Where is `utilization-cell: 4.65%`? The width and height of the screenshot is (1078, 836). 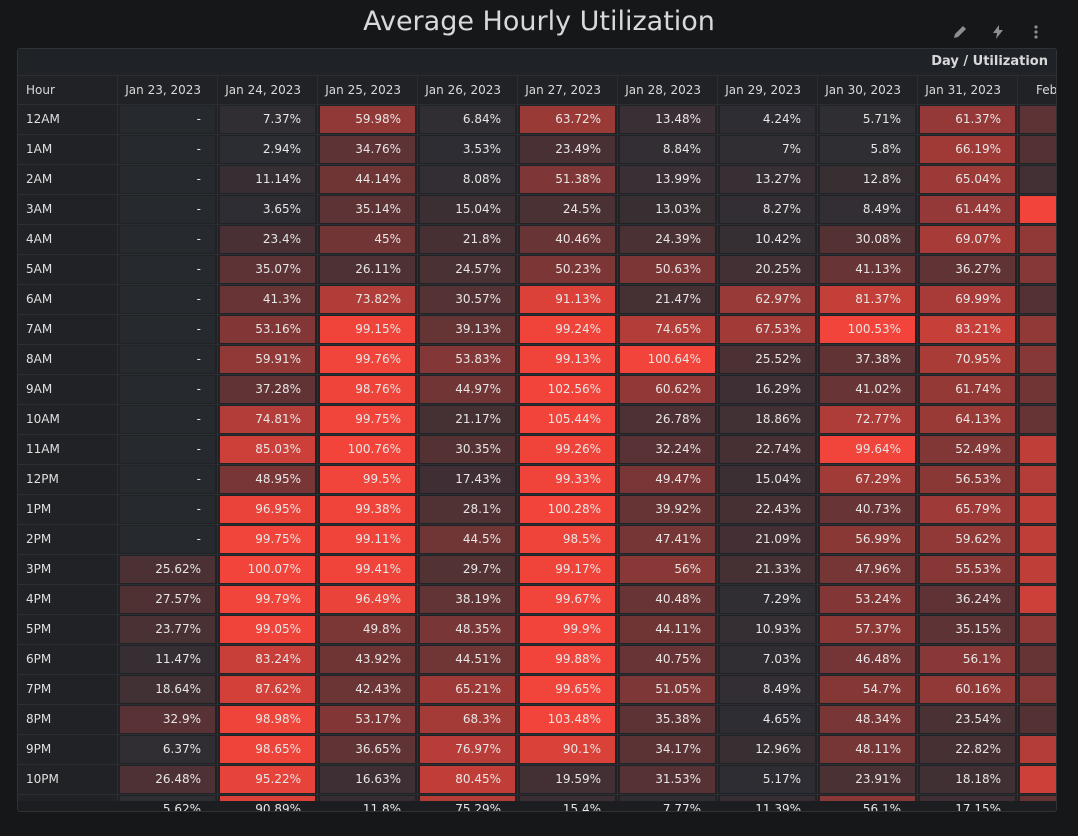
utilization-cell: 4.65% is located at coordinates (768, 719).